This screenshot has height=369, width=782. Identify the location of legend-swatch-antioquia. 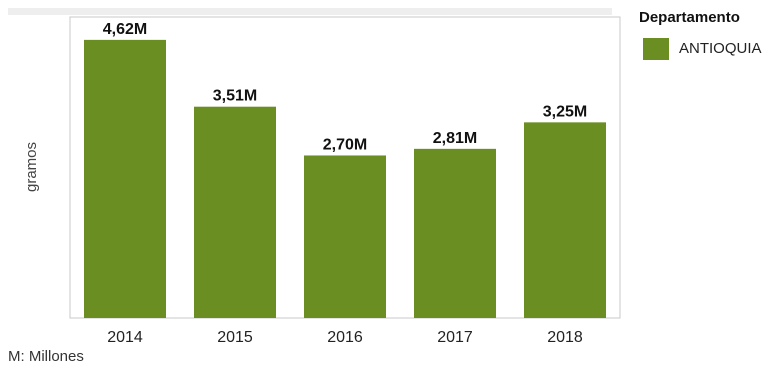
(656, 49).